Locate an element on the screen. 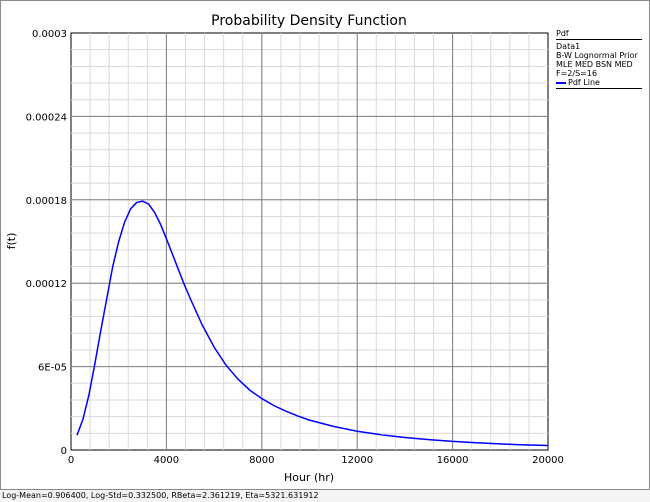  legend-header: Pdf is located at coordinates (599, 34).